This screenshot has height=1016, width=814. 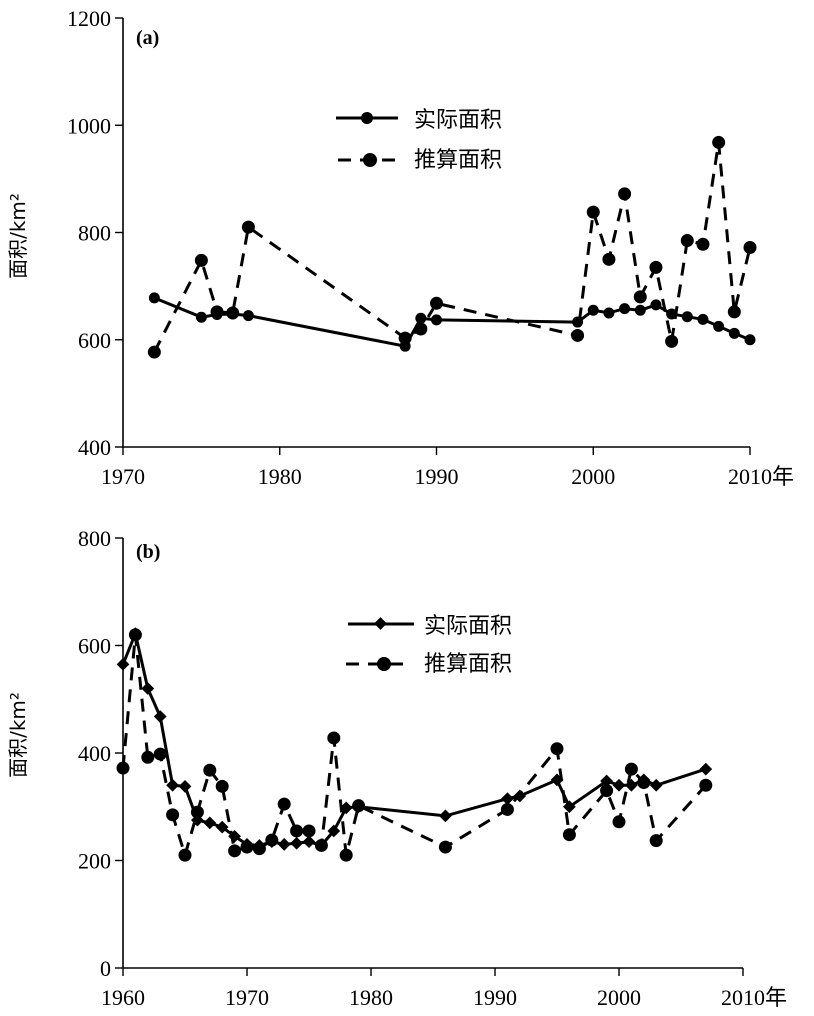 I want to click on chart-b-x-tick-label: 1970, so click(x=247, y=997).